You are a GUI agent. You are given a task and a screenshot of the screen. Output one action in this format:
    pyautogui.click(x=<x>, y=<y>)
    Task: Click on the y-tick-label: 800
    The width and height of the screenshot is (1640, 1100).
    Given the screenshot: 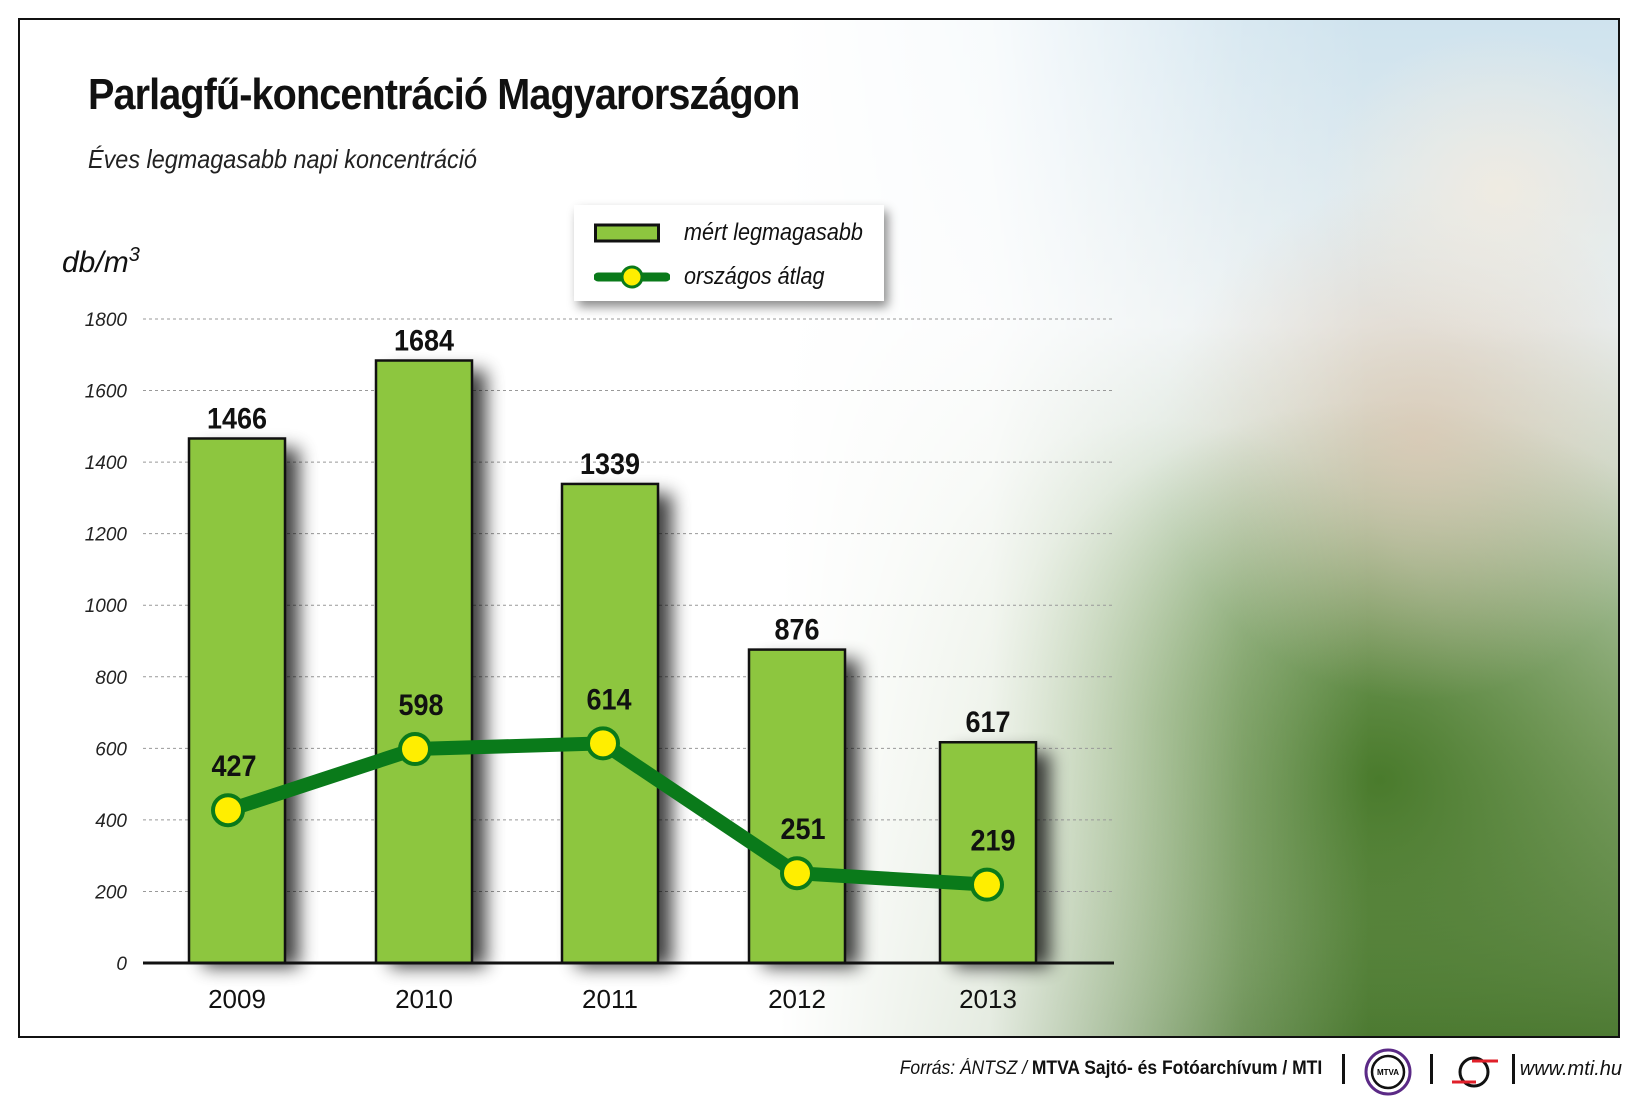 What is the action you would take?
    pyautogui.click(x=111, y=678)
    